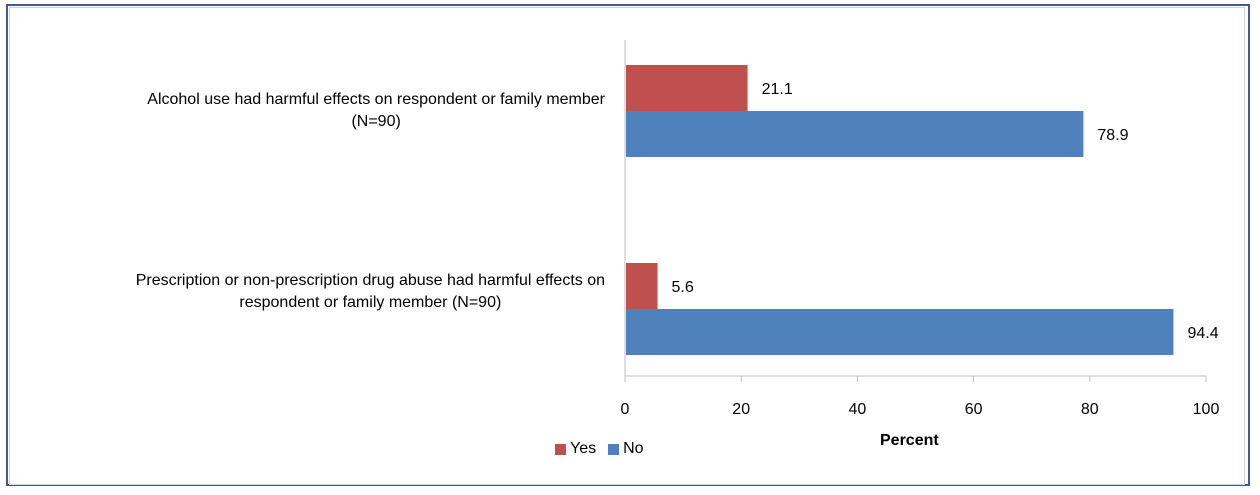 This screenshot has width=1260, height=495. I want to click on legend-swatch-no, so click(614, 449).